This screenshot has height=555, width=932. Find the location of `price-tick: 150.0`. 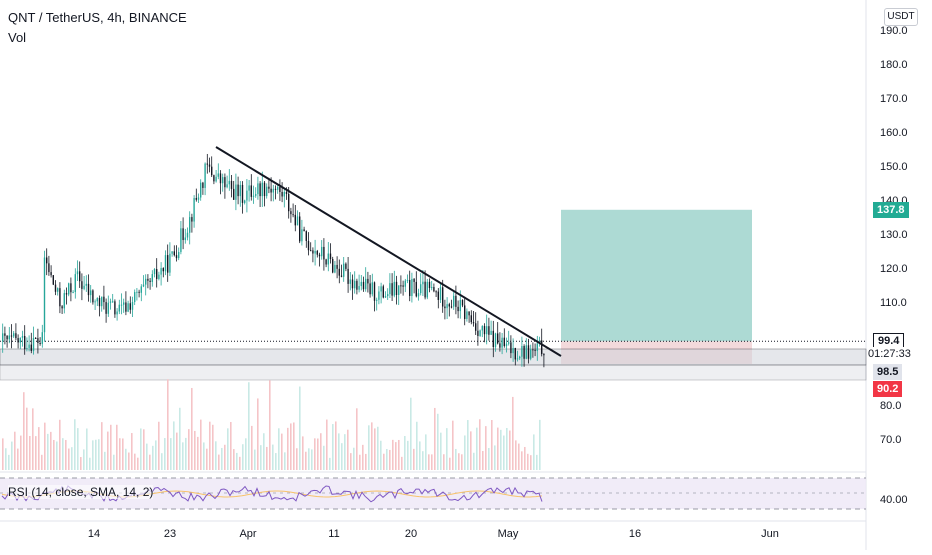

price-tick: 150.0 is located at coordinates (894, 167).